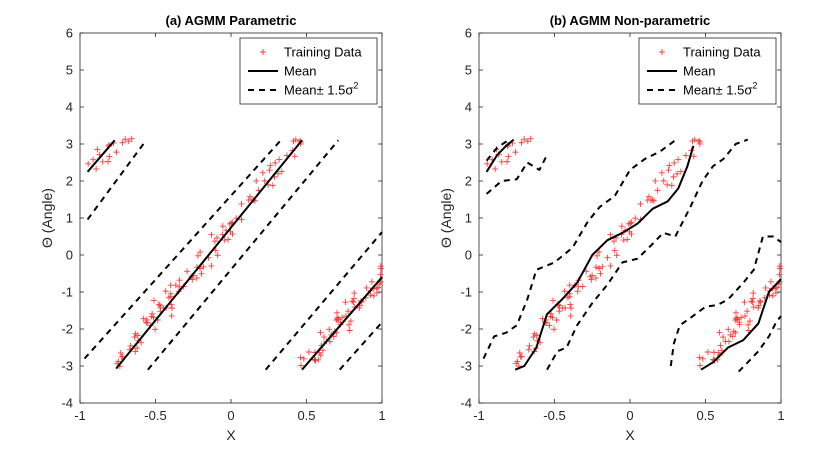  Describe the element at coordinates (720, 89) in the screenshot. I see `legend-label: Mean± 1.5σ2` at that location.